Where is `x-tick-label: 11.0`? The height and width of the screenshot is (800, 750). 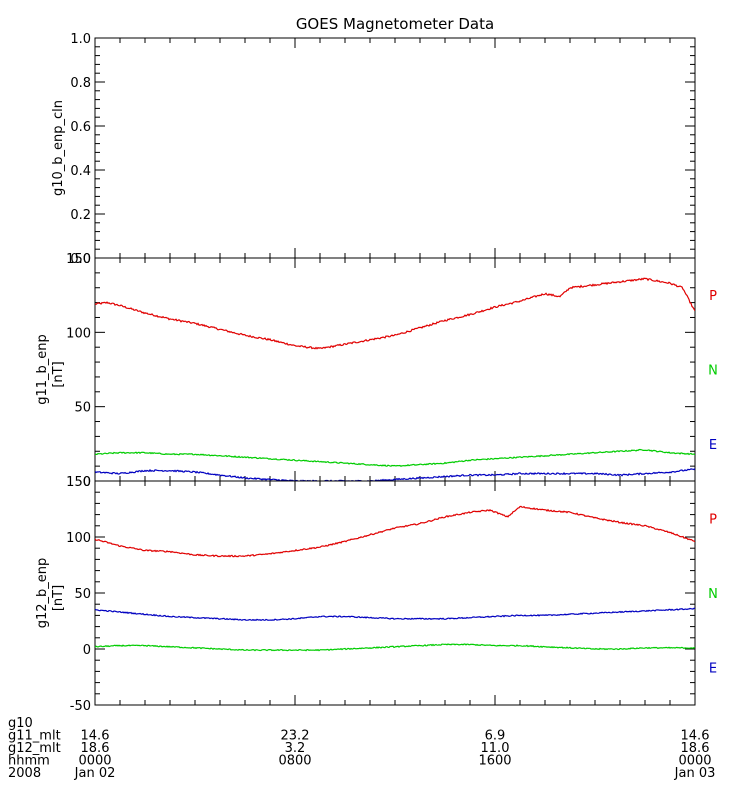 x-tick-label: 11.0 is located at coordinates (495, 748).